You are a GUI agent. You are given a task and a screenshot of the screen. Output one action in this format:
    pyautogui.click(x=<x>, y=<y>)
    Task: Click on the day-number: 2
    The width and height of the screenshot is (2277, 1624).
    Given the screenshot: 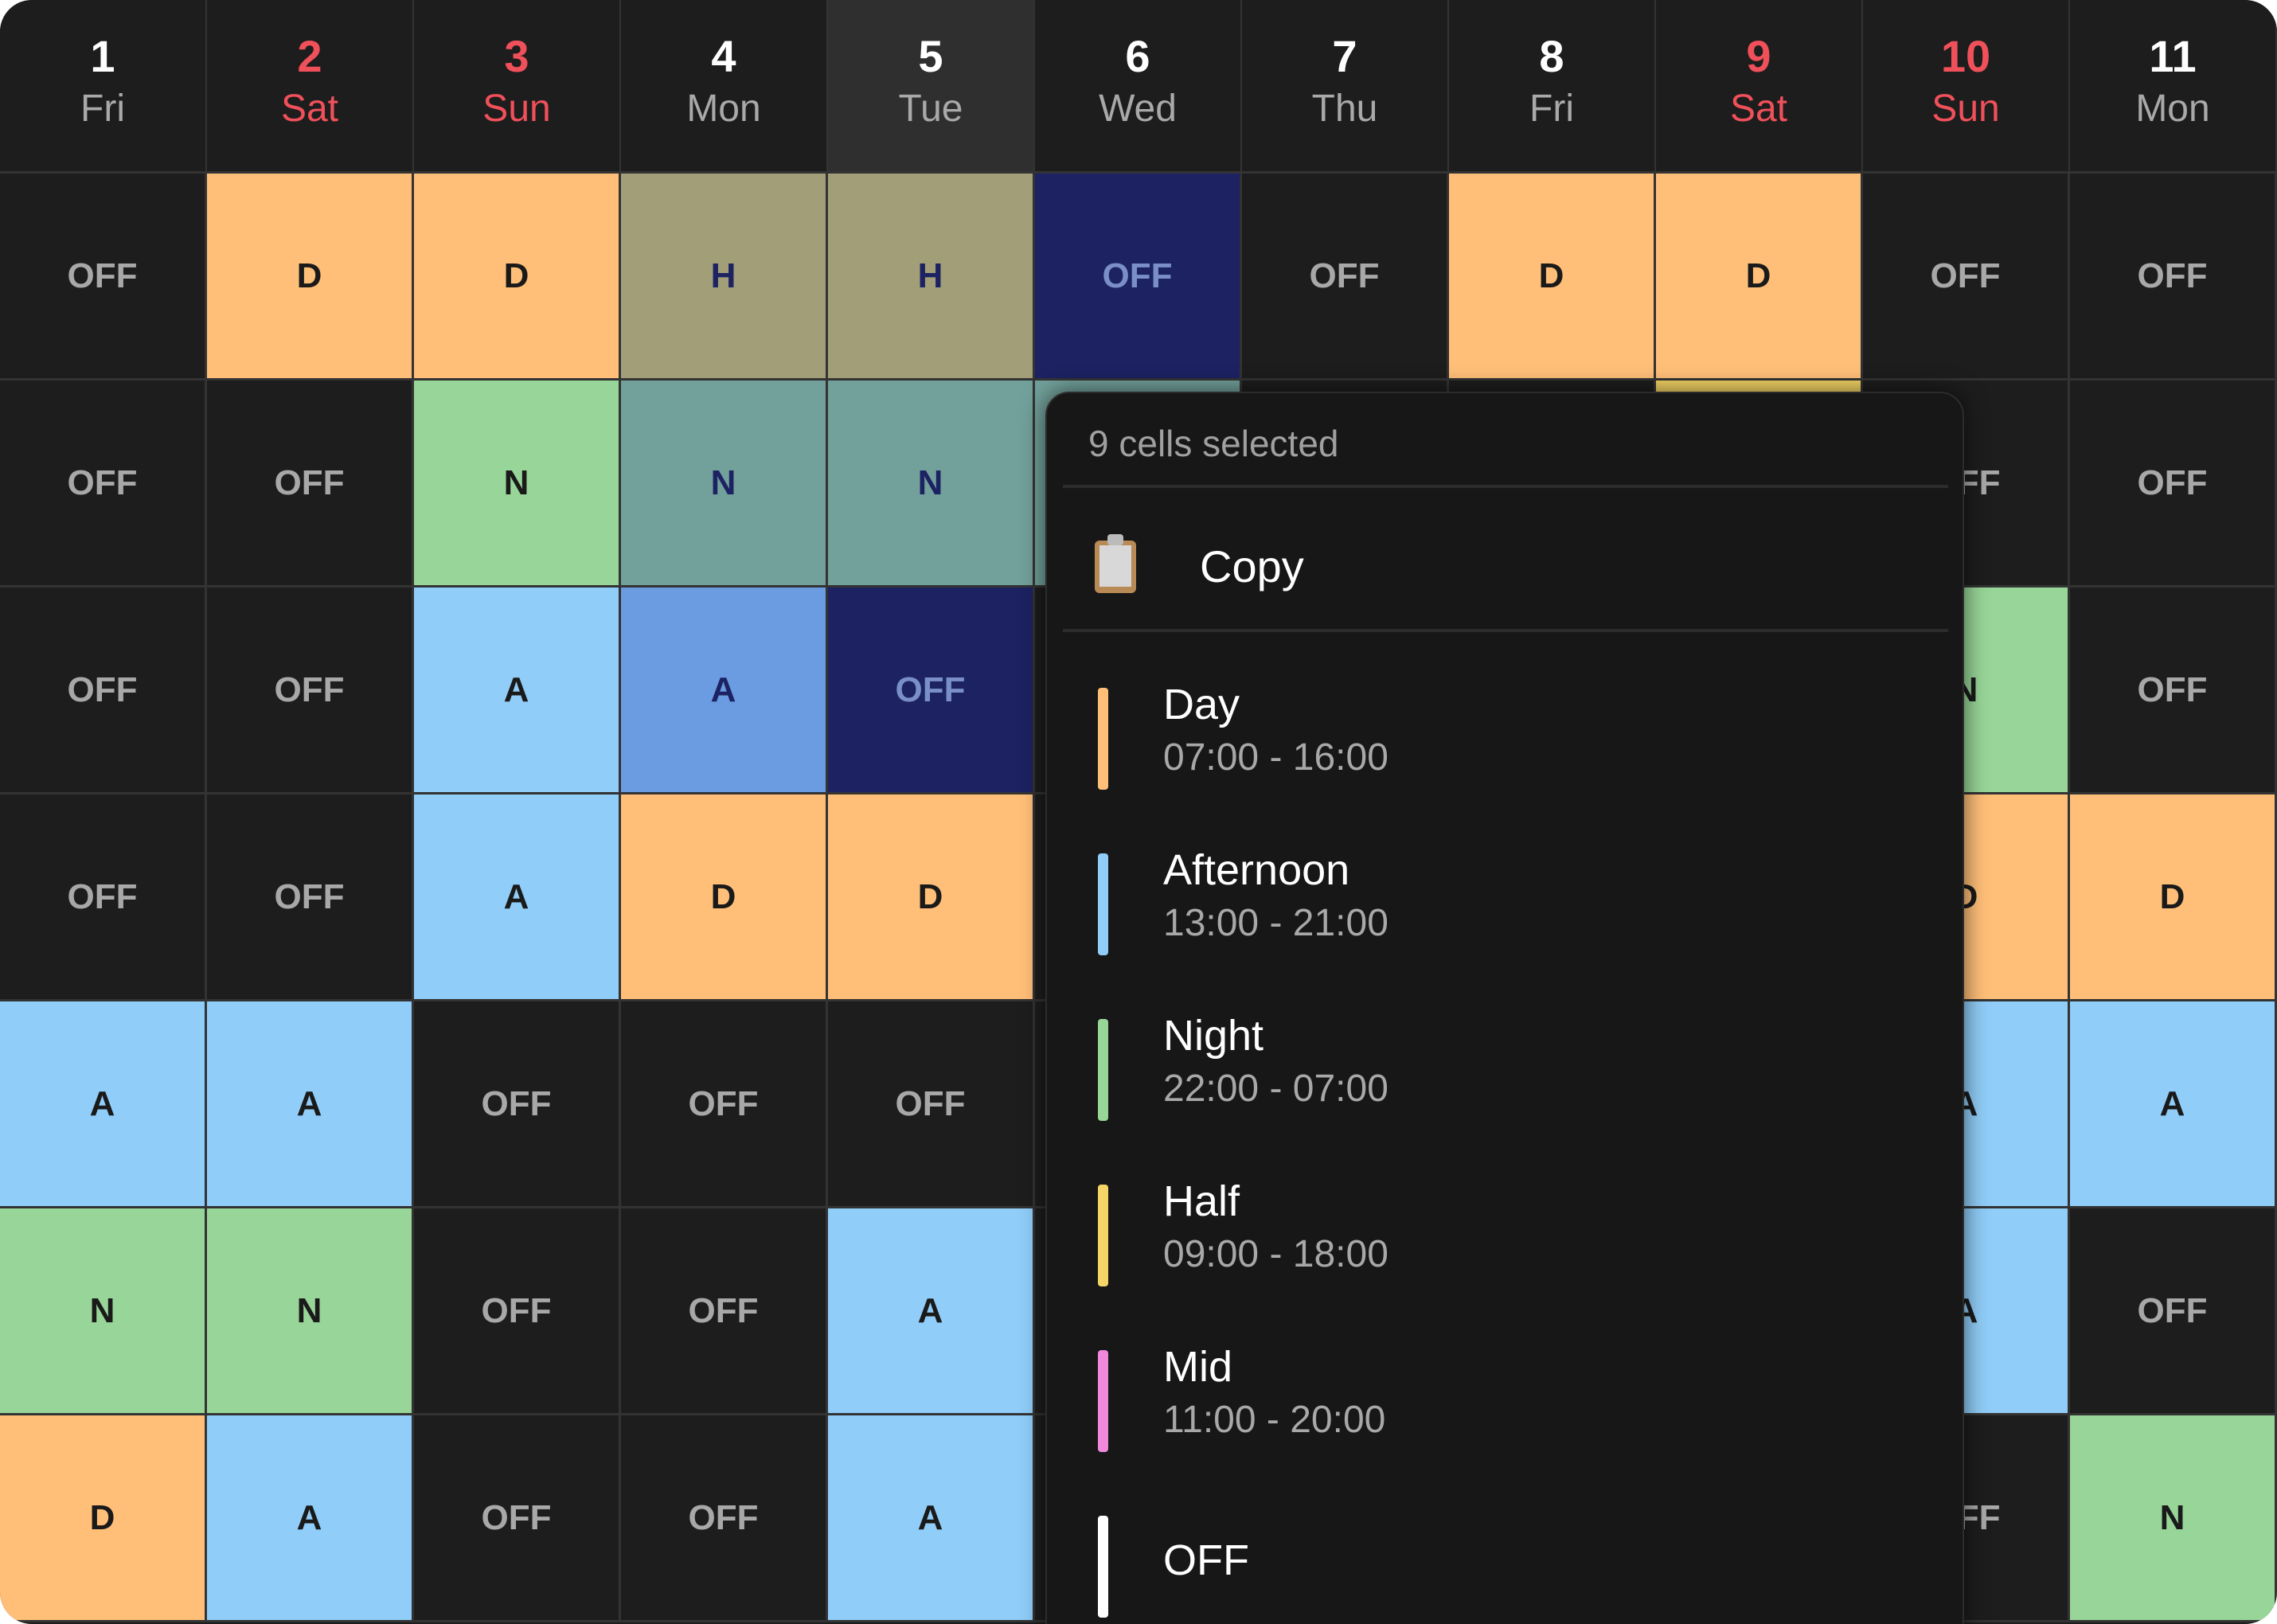 What is the action you would take?
    pyautogui.click(x=309, y=56)
    